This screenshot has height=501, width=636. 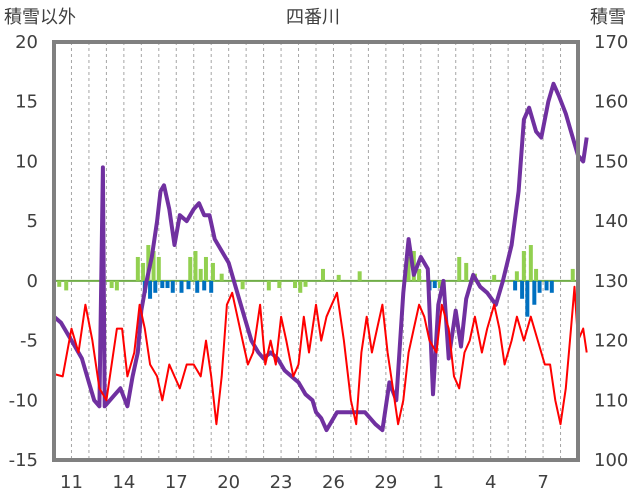 What do you see at coordinates (23, 460) in the screenshot?
I see `left-tick-label: -15` at bounding box center [23, 460].